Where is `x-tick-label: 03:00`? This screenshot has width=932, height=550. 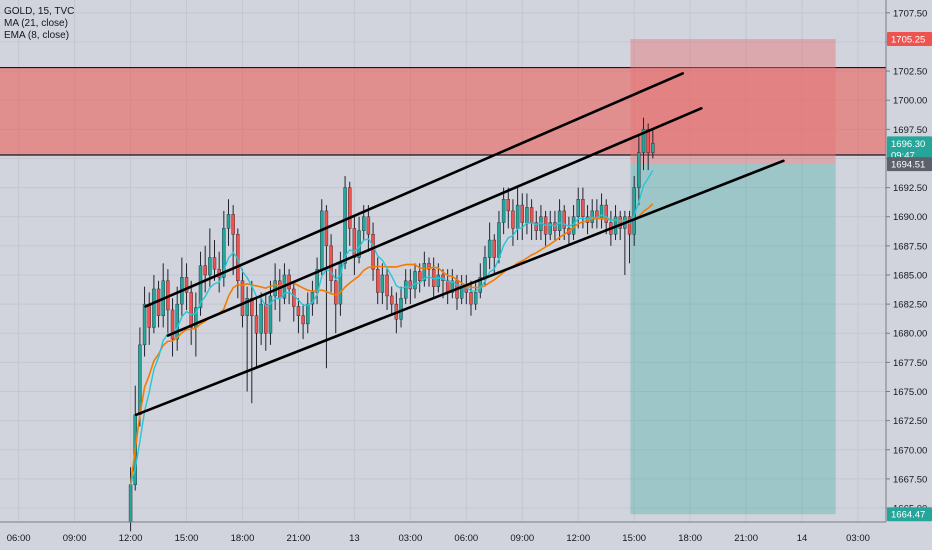
x-tick-label: 03:00 is located at coordinates (410, 538).